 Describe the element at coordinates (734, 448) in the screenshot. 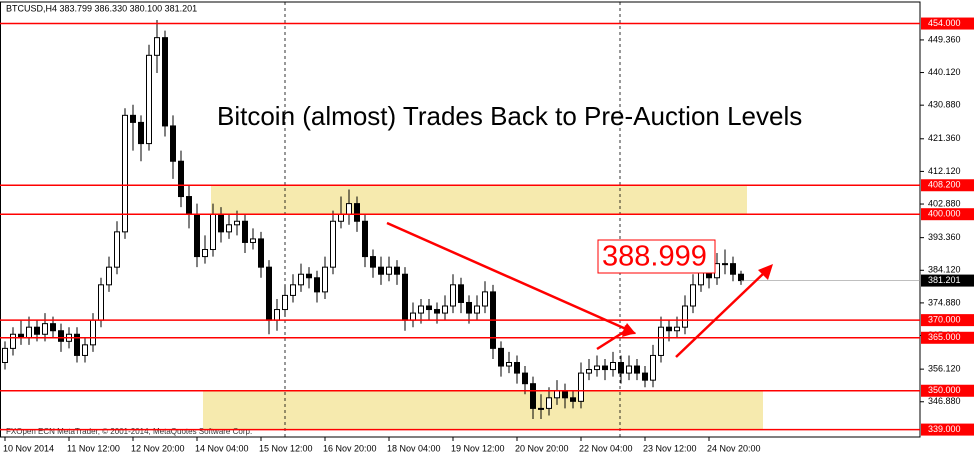

I see `x-tick-label: 24 Nov 20:00` at that location.